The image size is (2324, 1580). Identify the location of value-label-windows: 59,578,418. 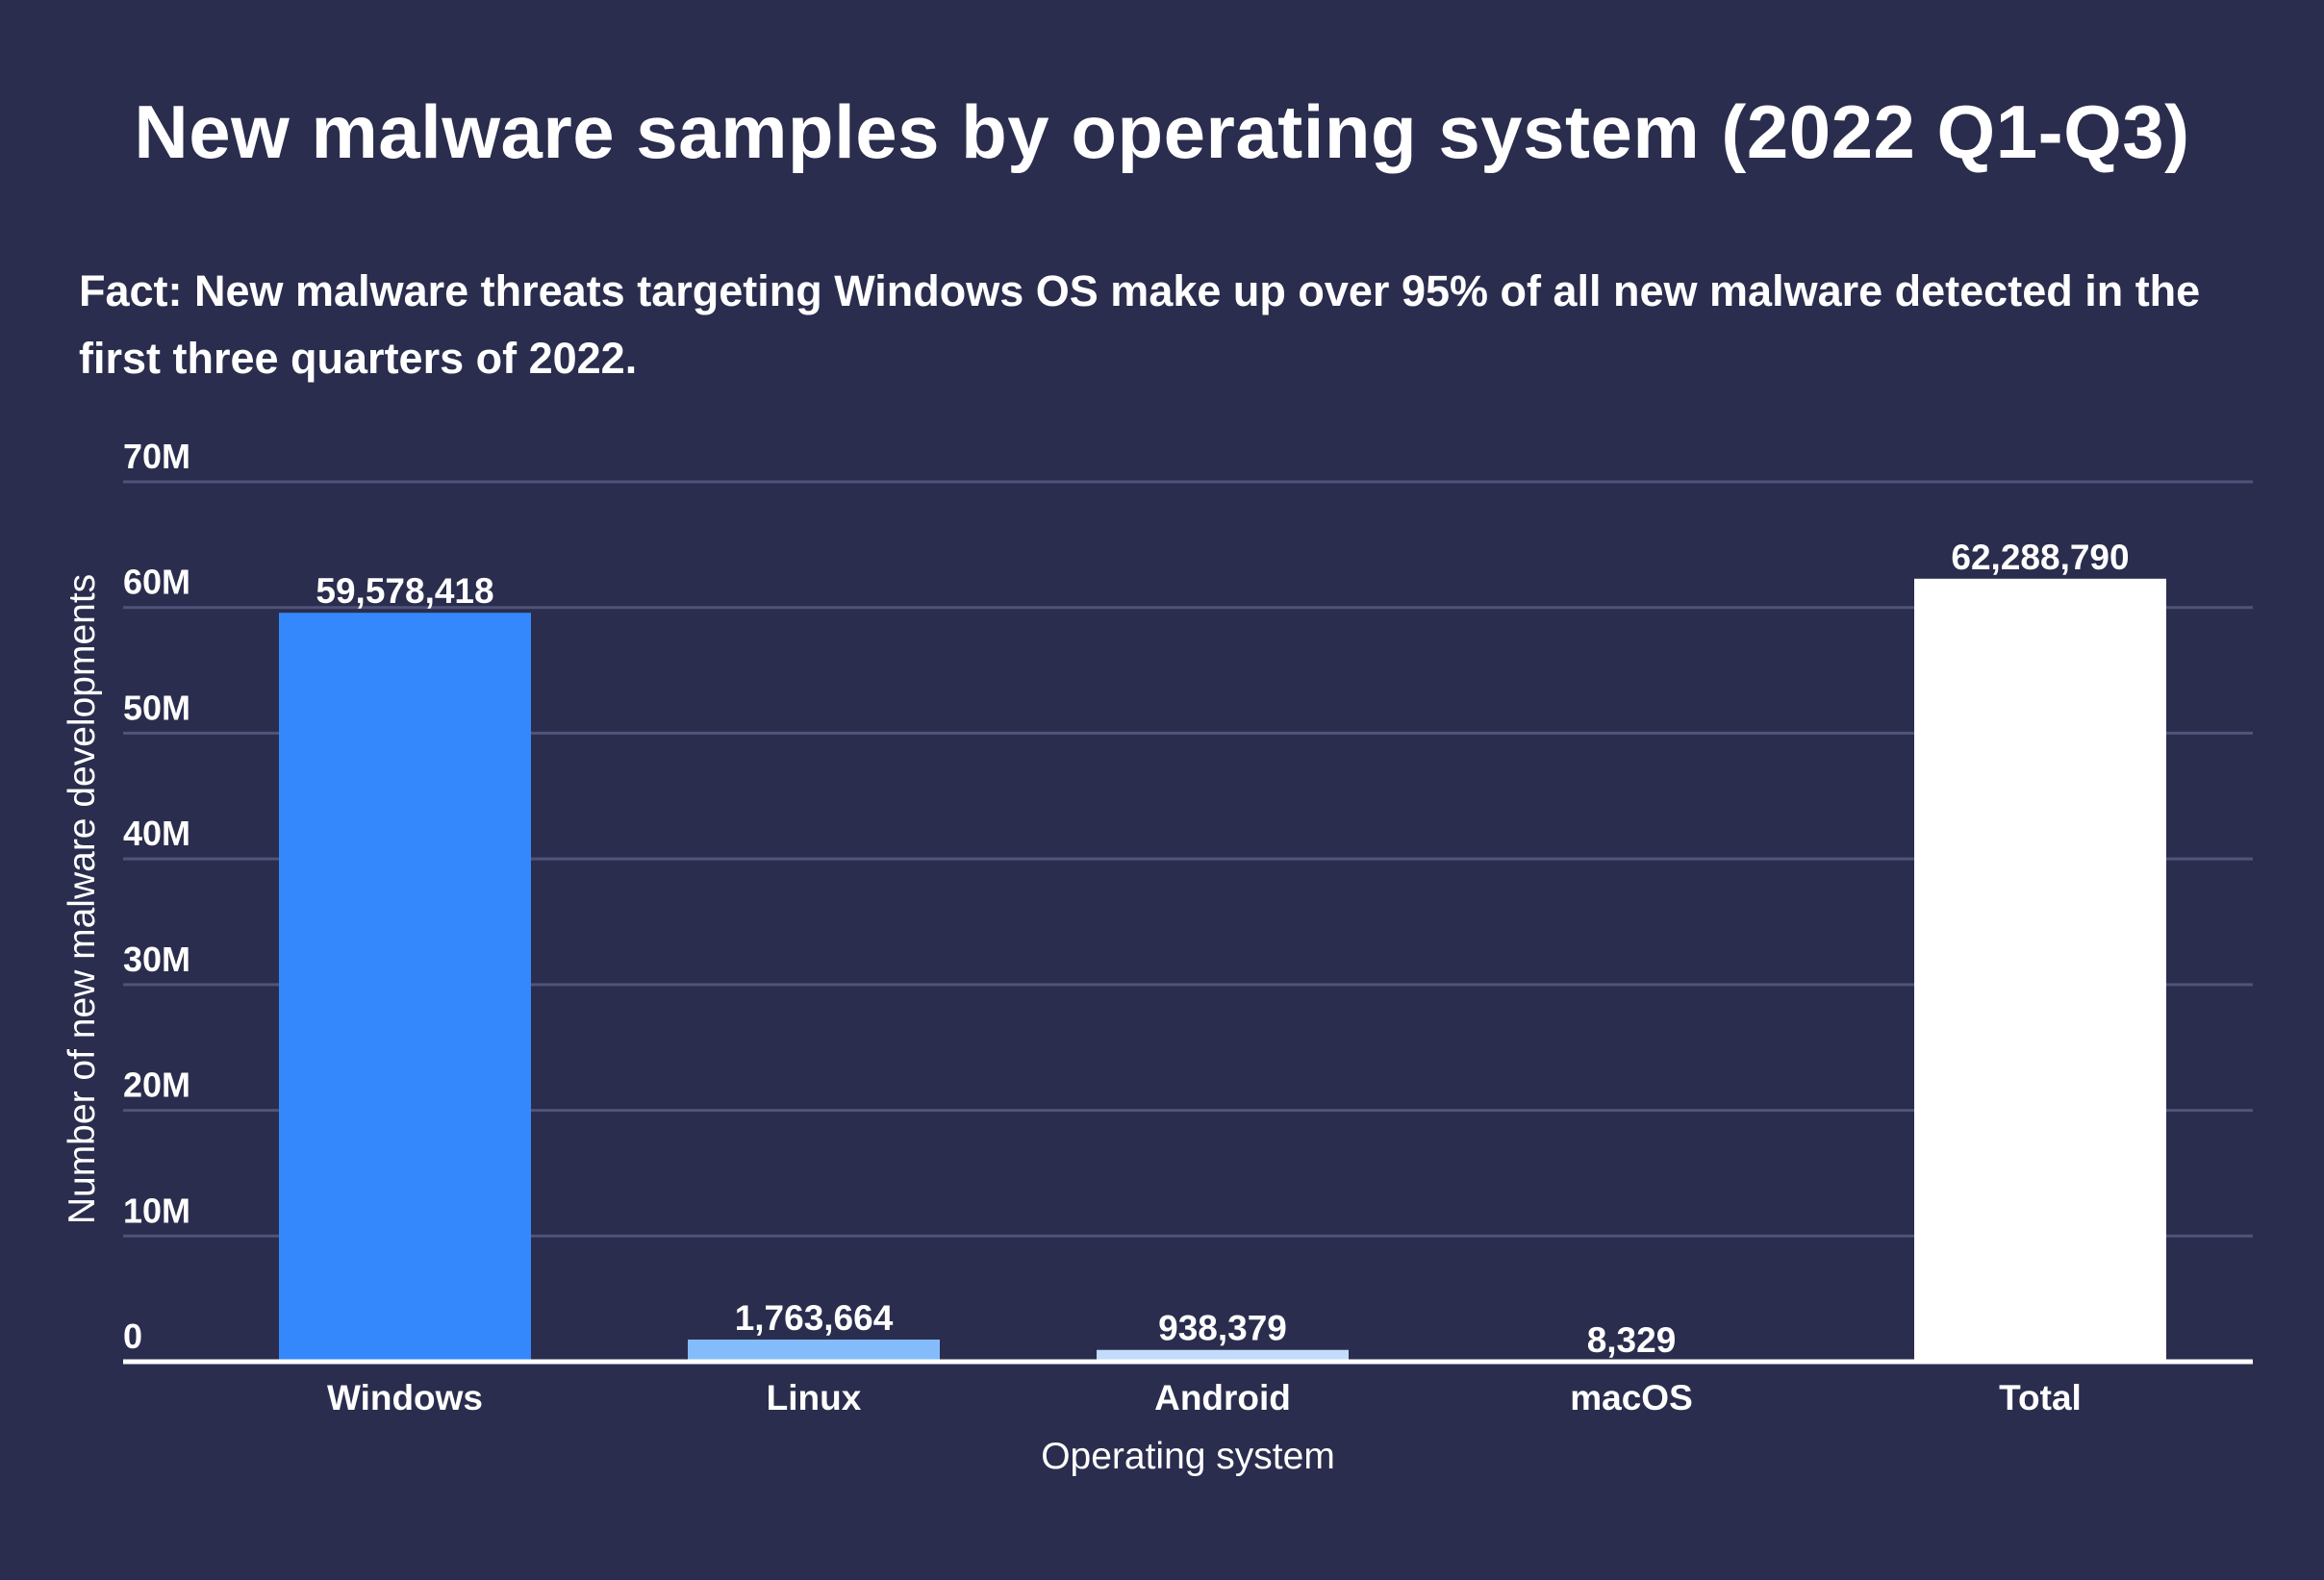
(404, 591).